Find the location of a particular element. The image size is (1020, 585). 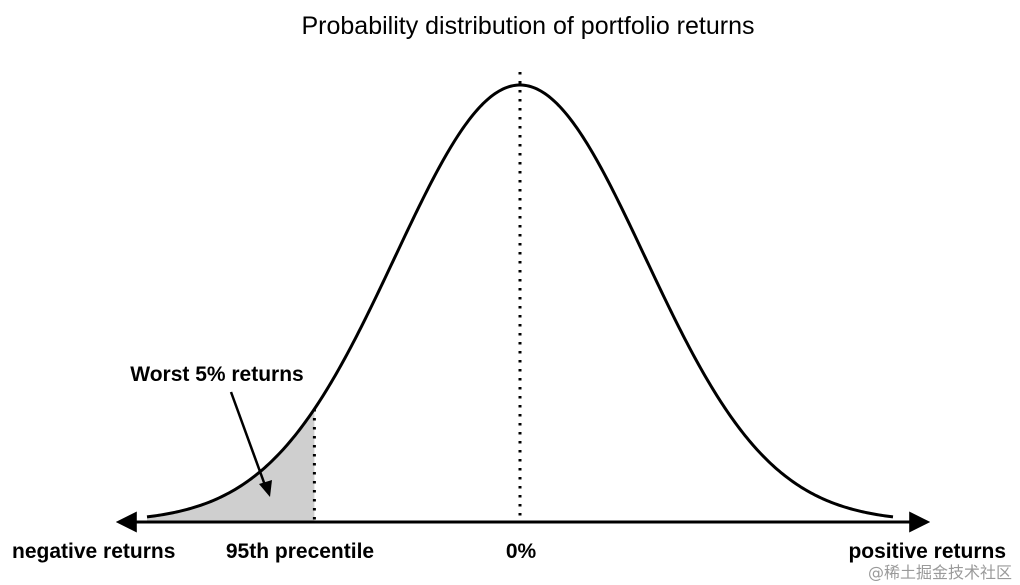

annotation-arrowhead is located at coordinates (265, 488).